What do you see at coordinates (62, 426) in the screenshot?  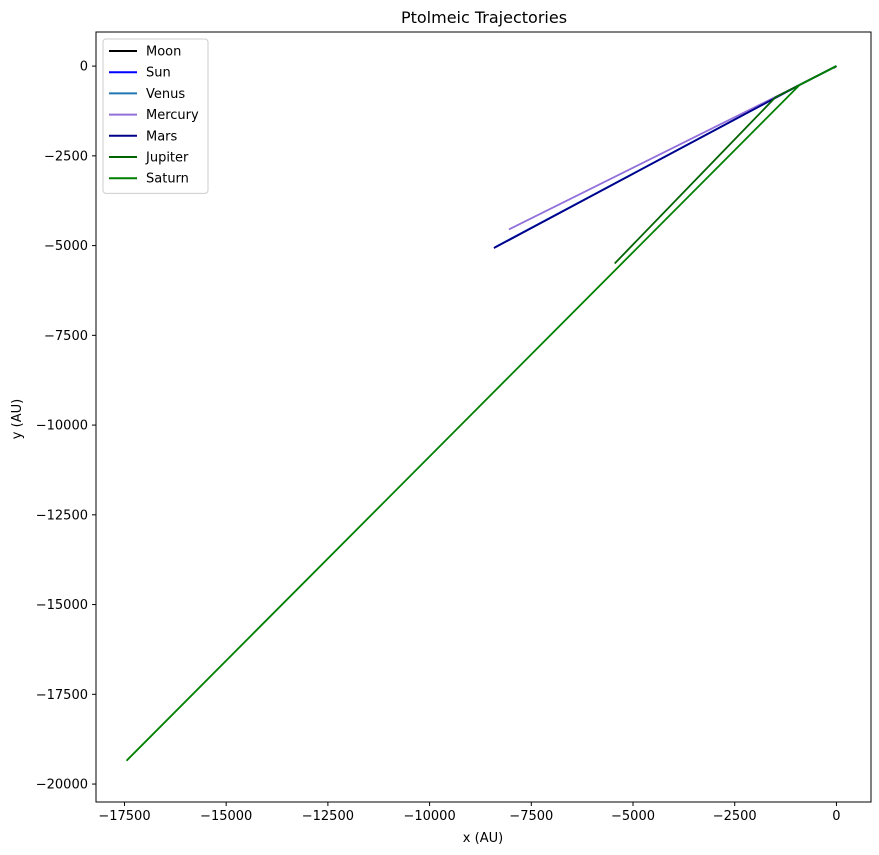 I see `y-tick-label: −10000` at bounding box center [62, 426].